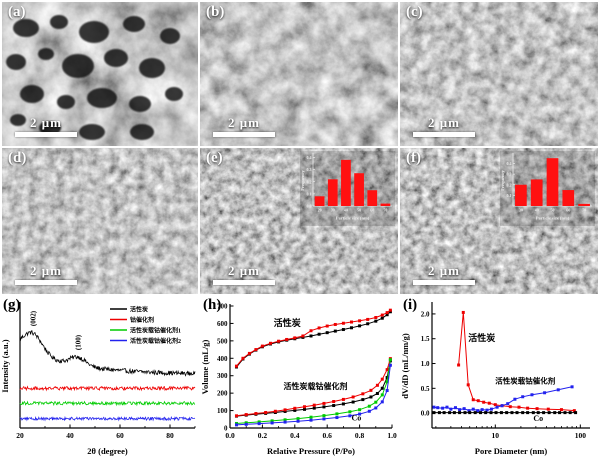 The width and height of the screenshot is (600, 458). Describe the element at coordinates (425, 389) in the screenshot. I see `svg-text: 0.5` at that location.